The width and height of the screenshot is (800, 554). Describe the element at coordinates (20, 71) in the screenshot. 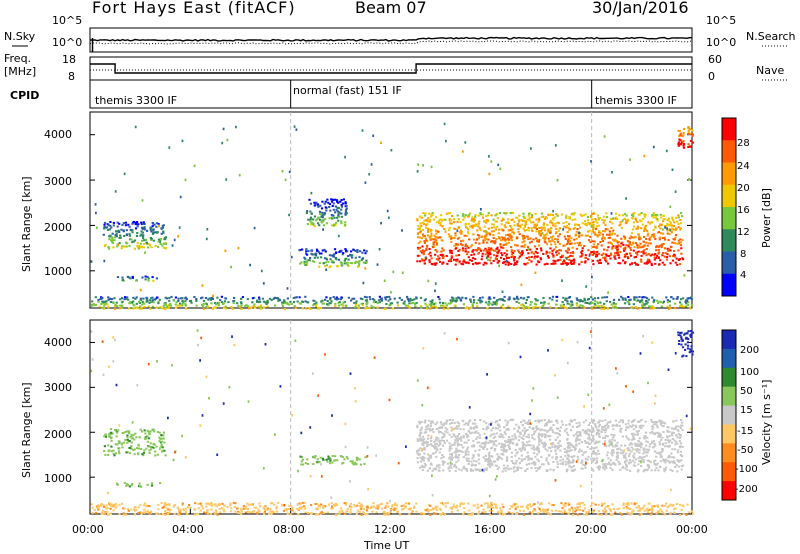

I see `freq-label-2: [MHz]` at that location.